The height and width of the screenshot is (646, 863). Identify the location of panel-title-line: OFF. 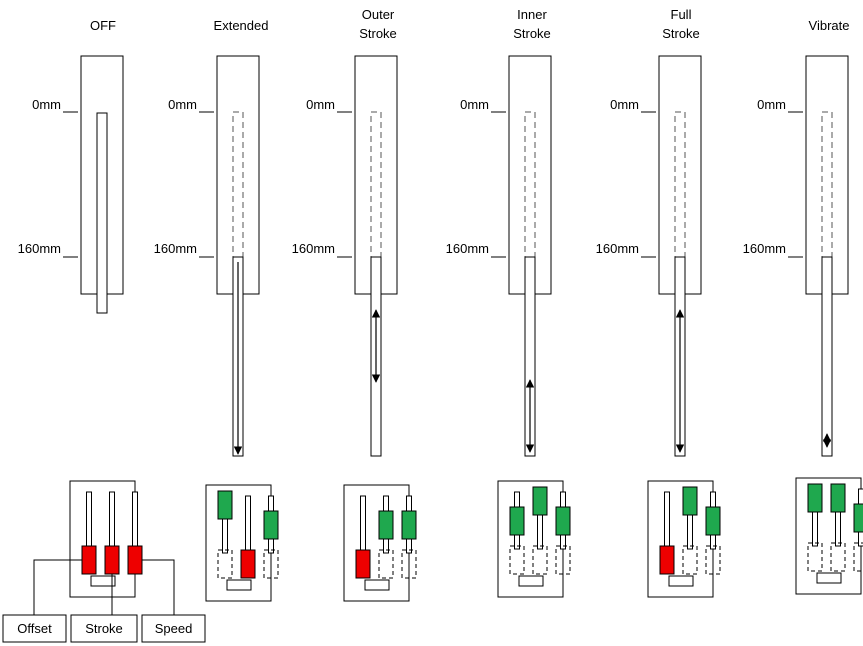
(103, 25).